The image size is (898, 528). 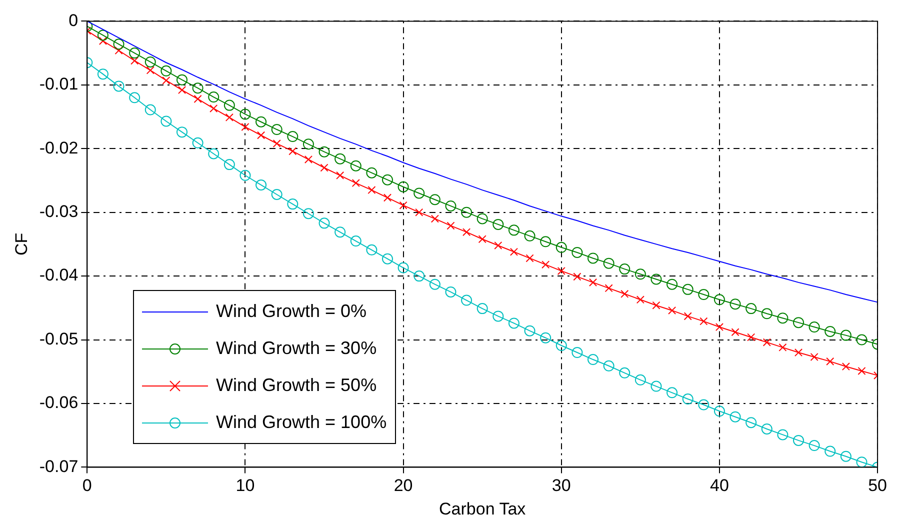 I want to click on y-tick-label: -0.07, so click(x=58, y=466).